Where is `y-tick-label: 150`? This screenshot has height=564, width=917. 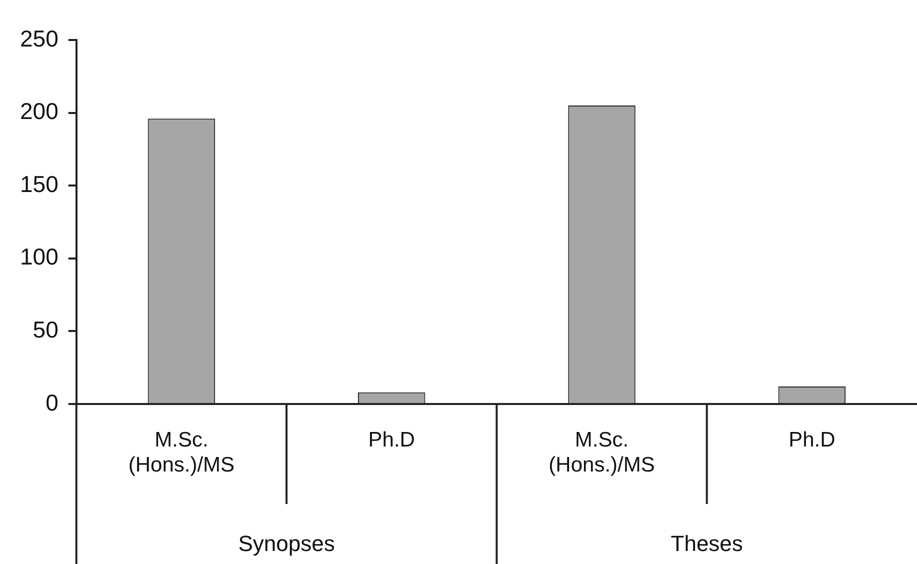
y-tick-label: 150 is located at coordinates (39, 183).